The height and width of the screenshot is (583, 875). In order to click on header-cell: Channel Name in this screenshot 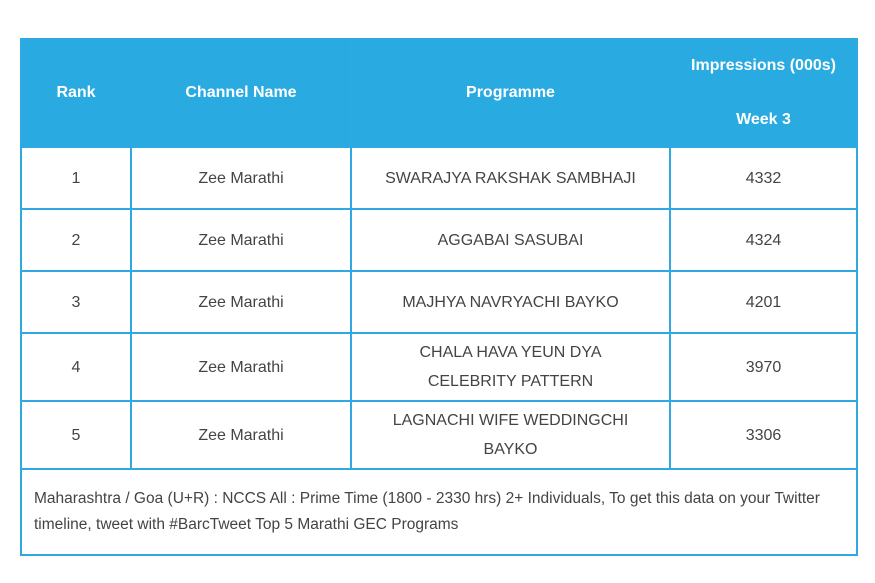, I will do `click(241, 93)`.